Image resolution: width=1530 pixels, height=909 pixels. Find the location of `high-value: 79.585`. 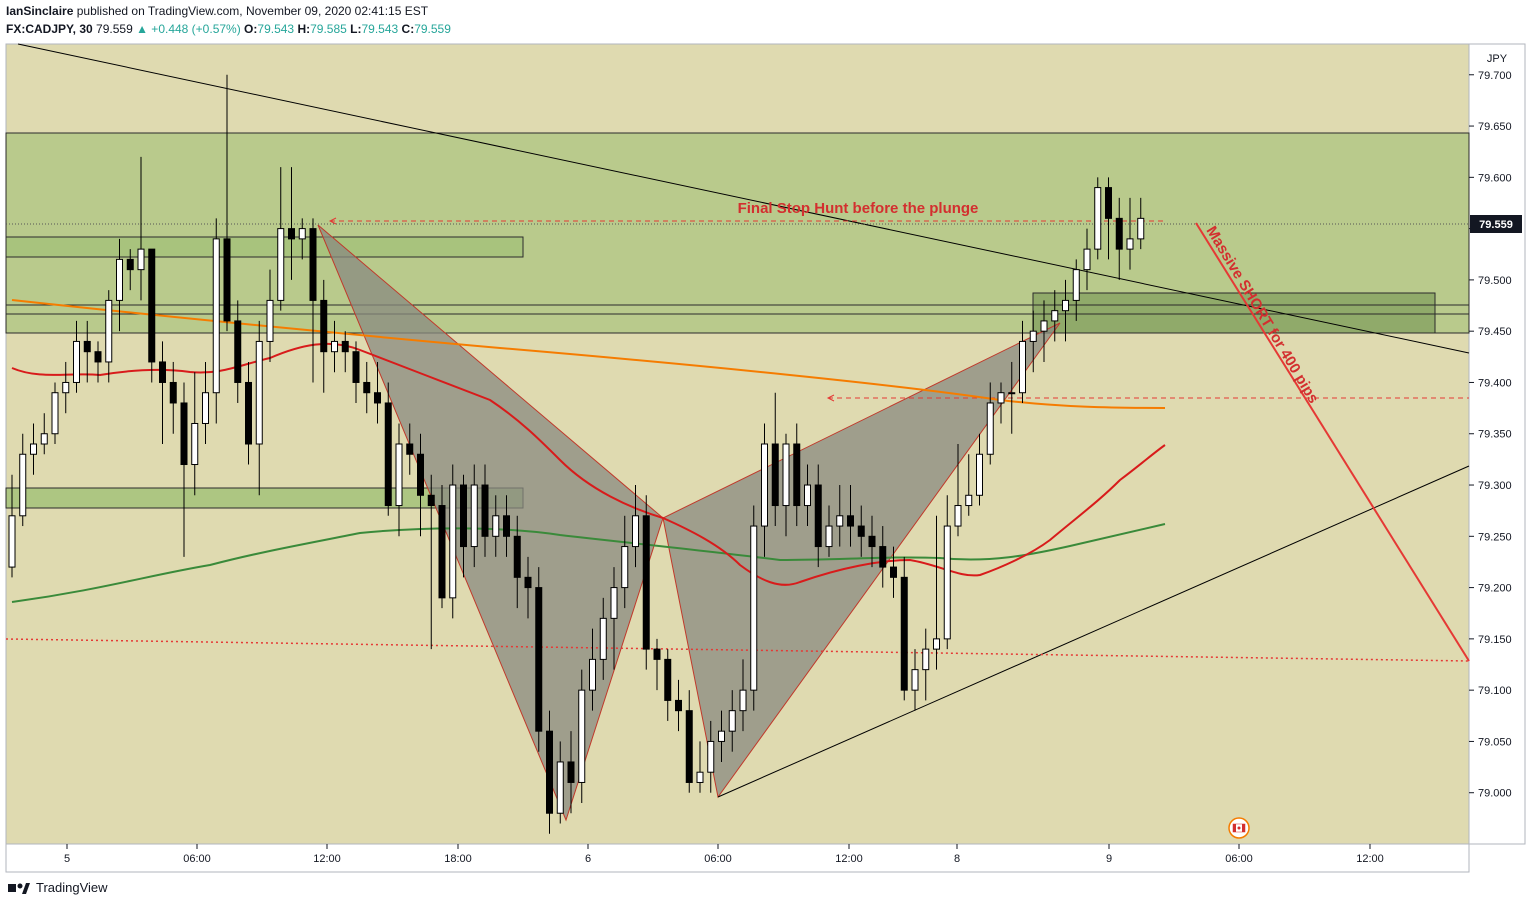

high-value: 79.585 is located at coordinates (328, 29).